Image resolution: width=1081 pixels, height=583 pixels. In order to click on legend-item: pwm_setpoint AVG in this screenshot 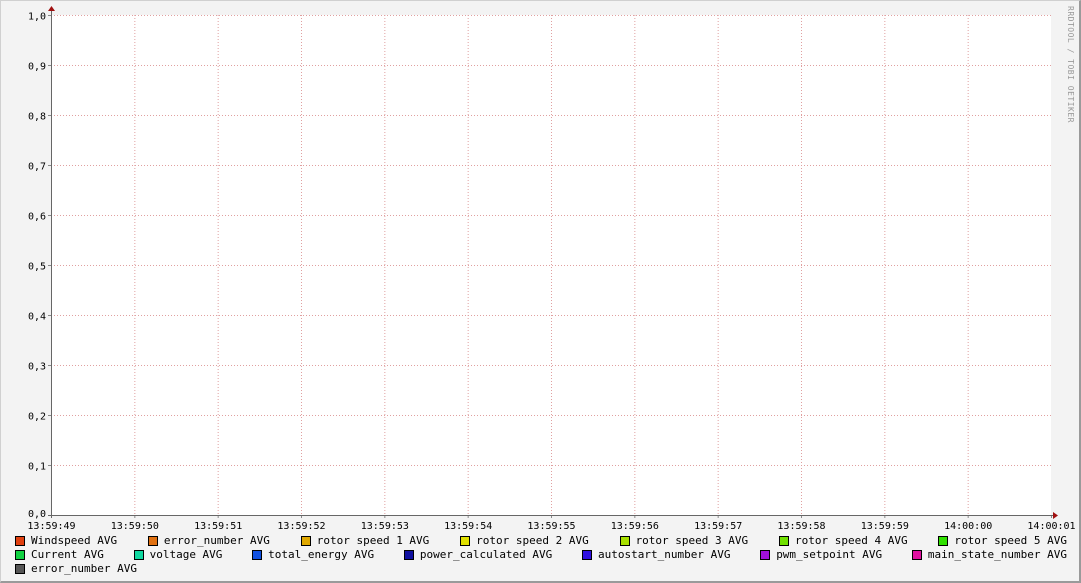, I will do `click(821, 555)`.